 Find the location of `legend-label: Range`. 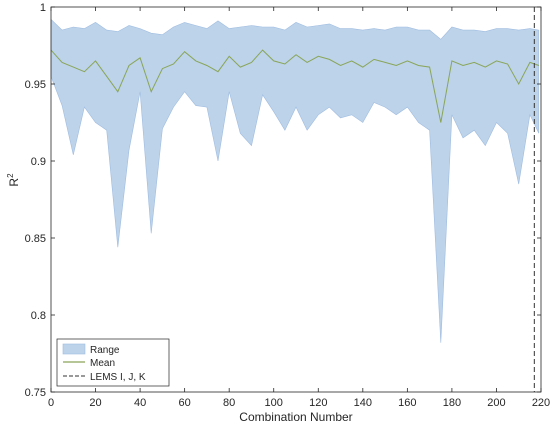

legend-label: Range is located at coordinates (105, 350).